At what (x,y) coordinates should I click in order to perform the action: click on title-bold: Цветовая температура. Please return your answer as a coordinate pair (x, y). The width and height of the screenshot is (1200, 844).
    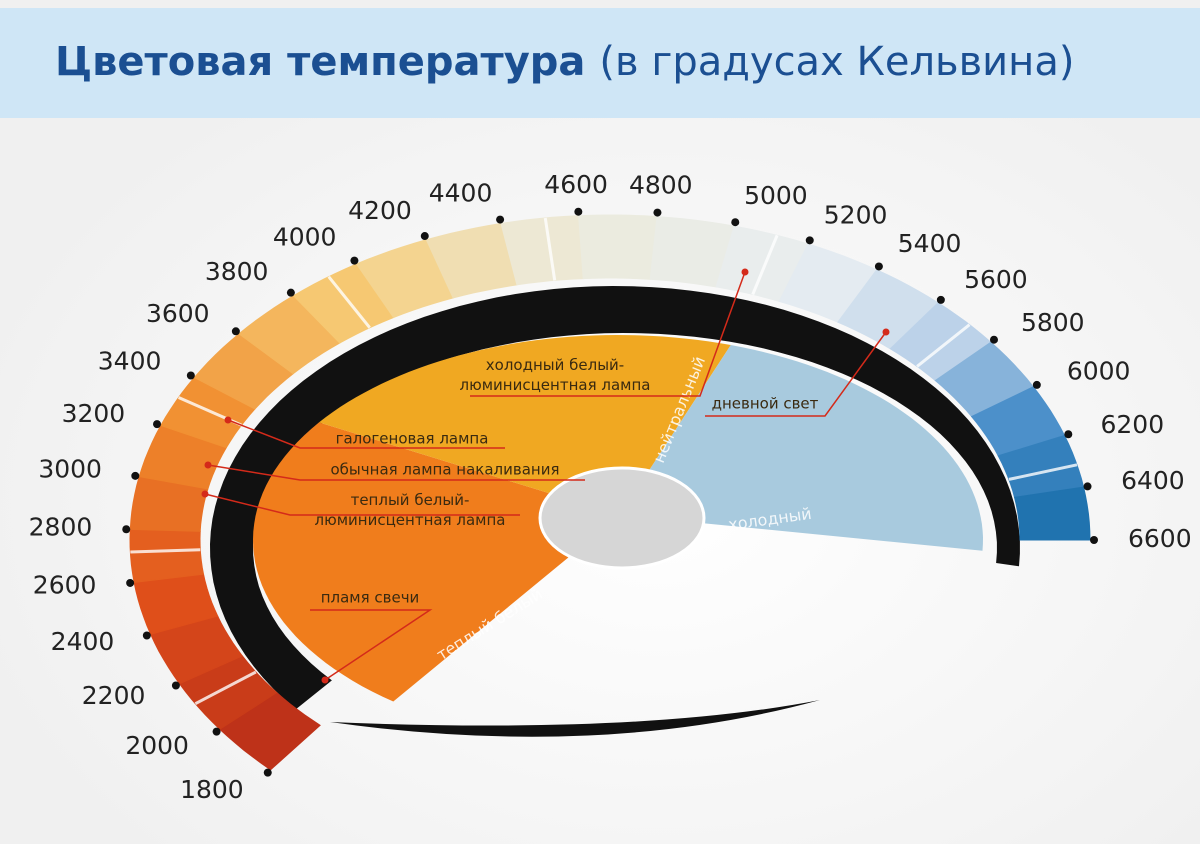
    Looking at the image, I should click on (320, 62).